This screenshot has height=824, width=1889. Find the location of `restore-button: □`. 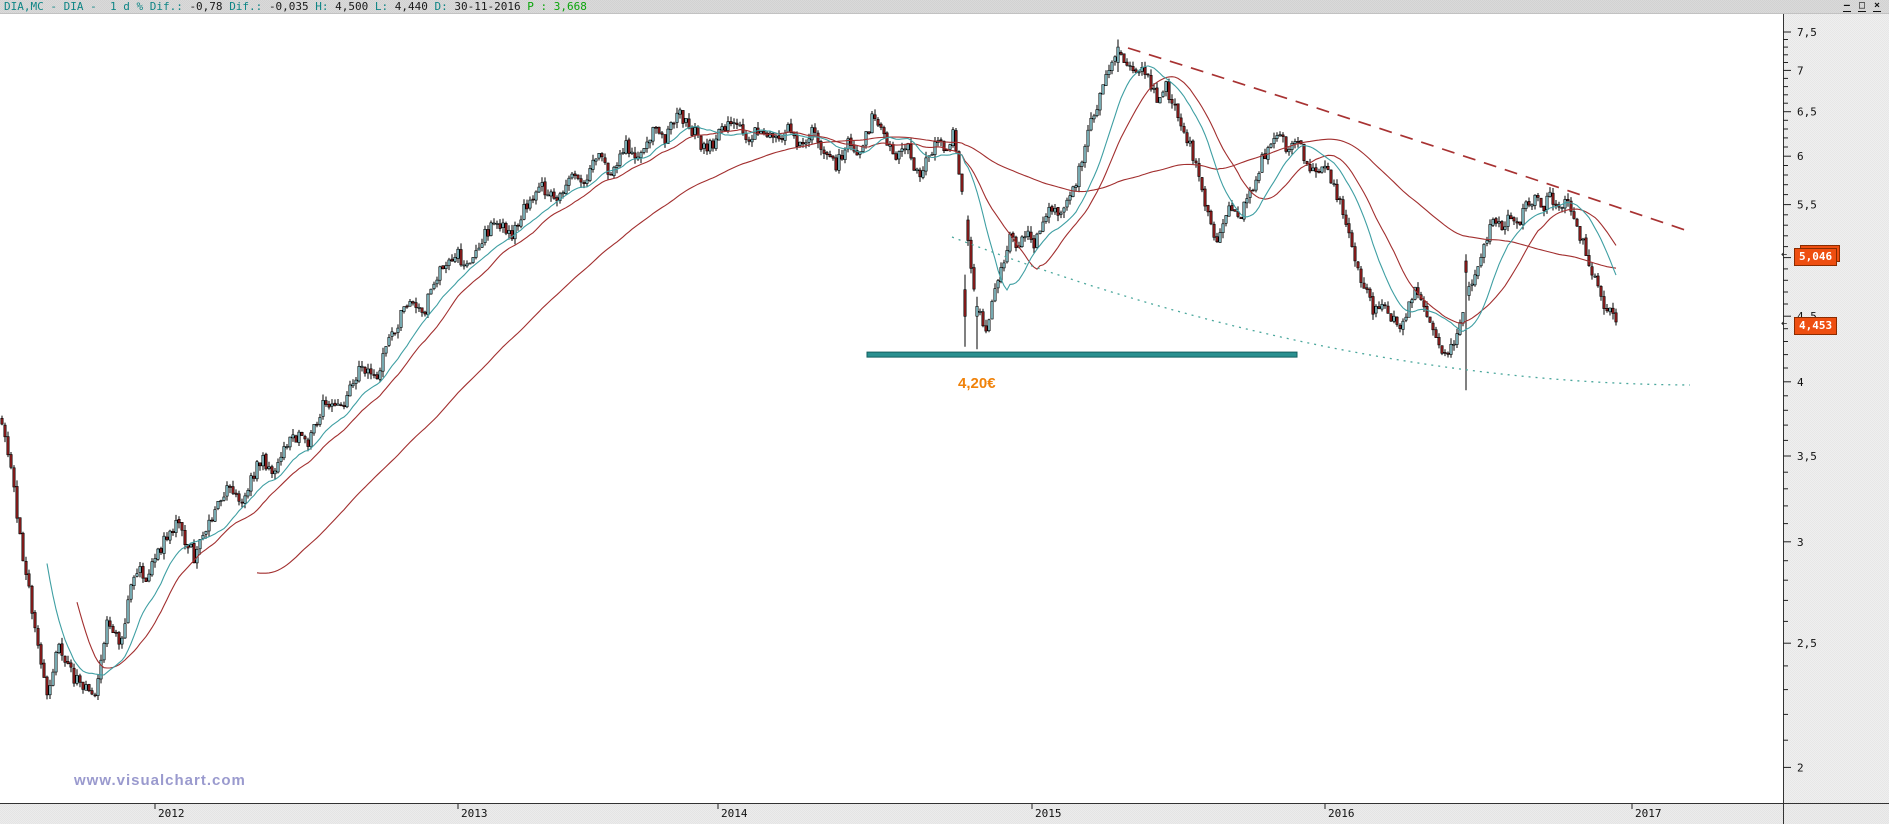

restore-button: □ is located at coordinates (1861, 6).